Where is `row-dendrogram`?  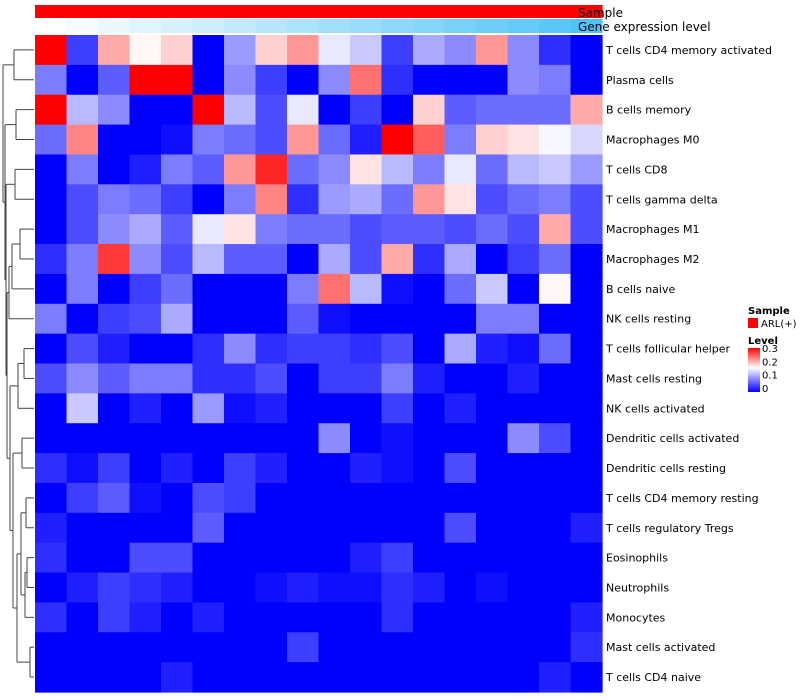
row-dendrogram is located at coordinates (18, 363).